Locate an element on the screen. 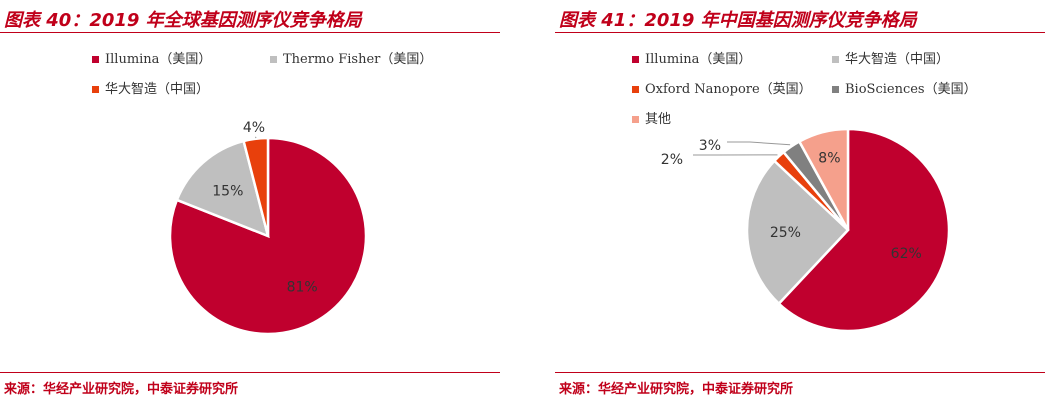 This screenshot has width=1045, height=402. data-label-1: 25% is located at coordinates (785, 233).